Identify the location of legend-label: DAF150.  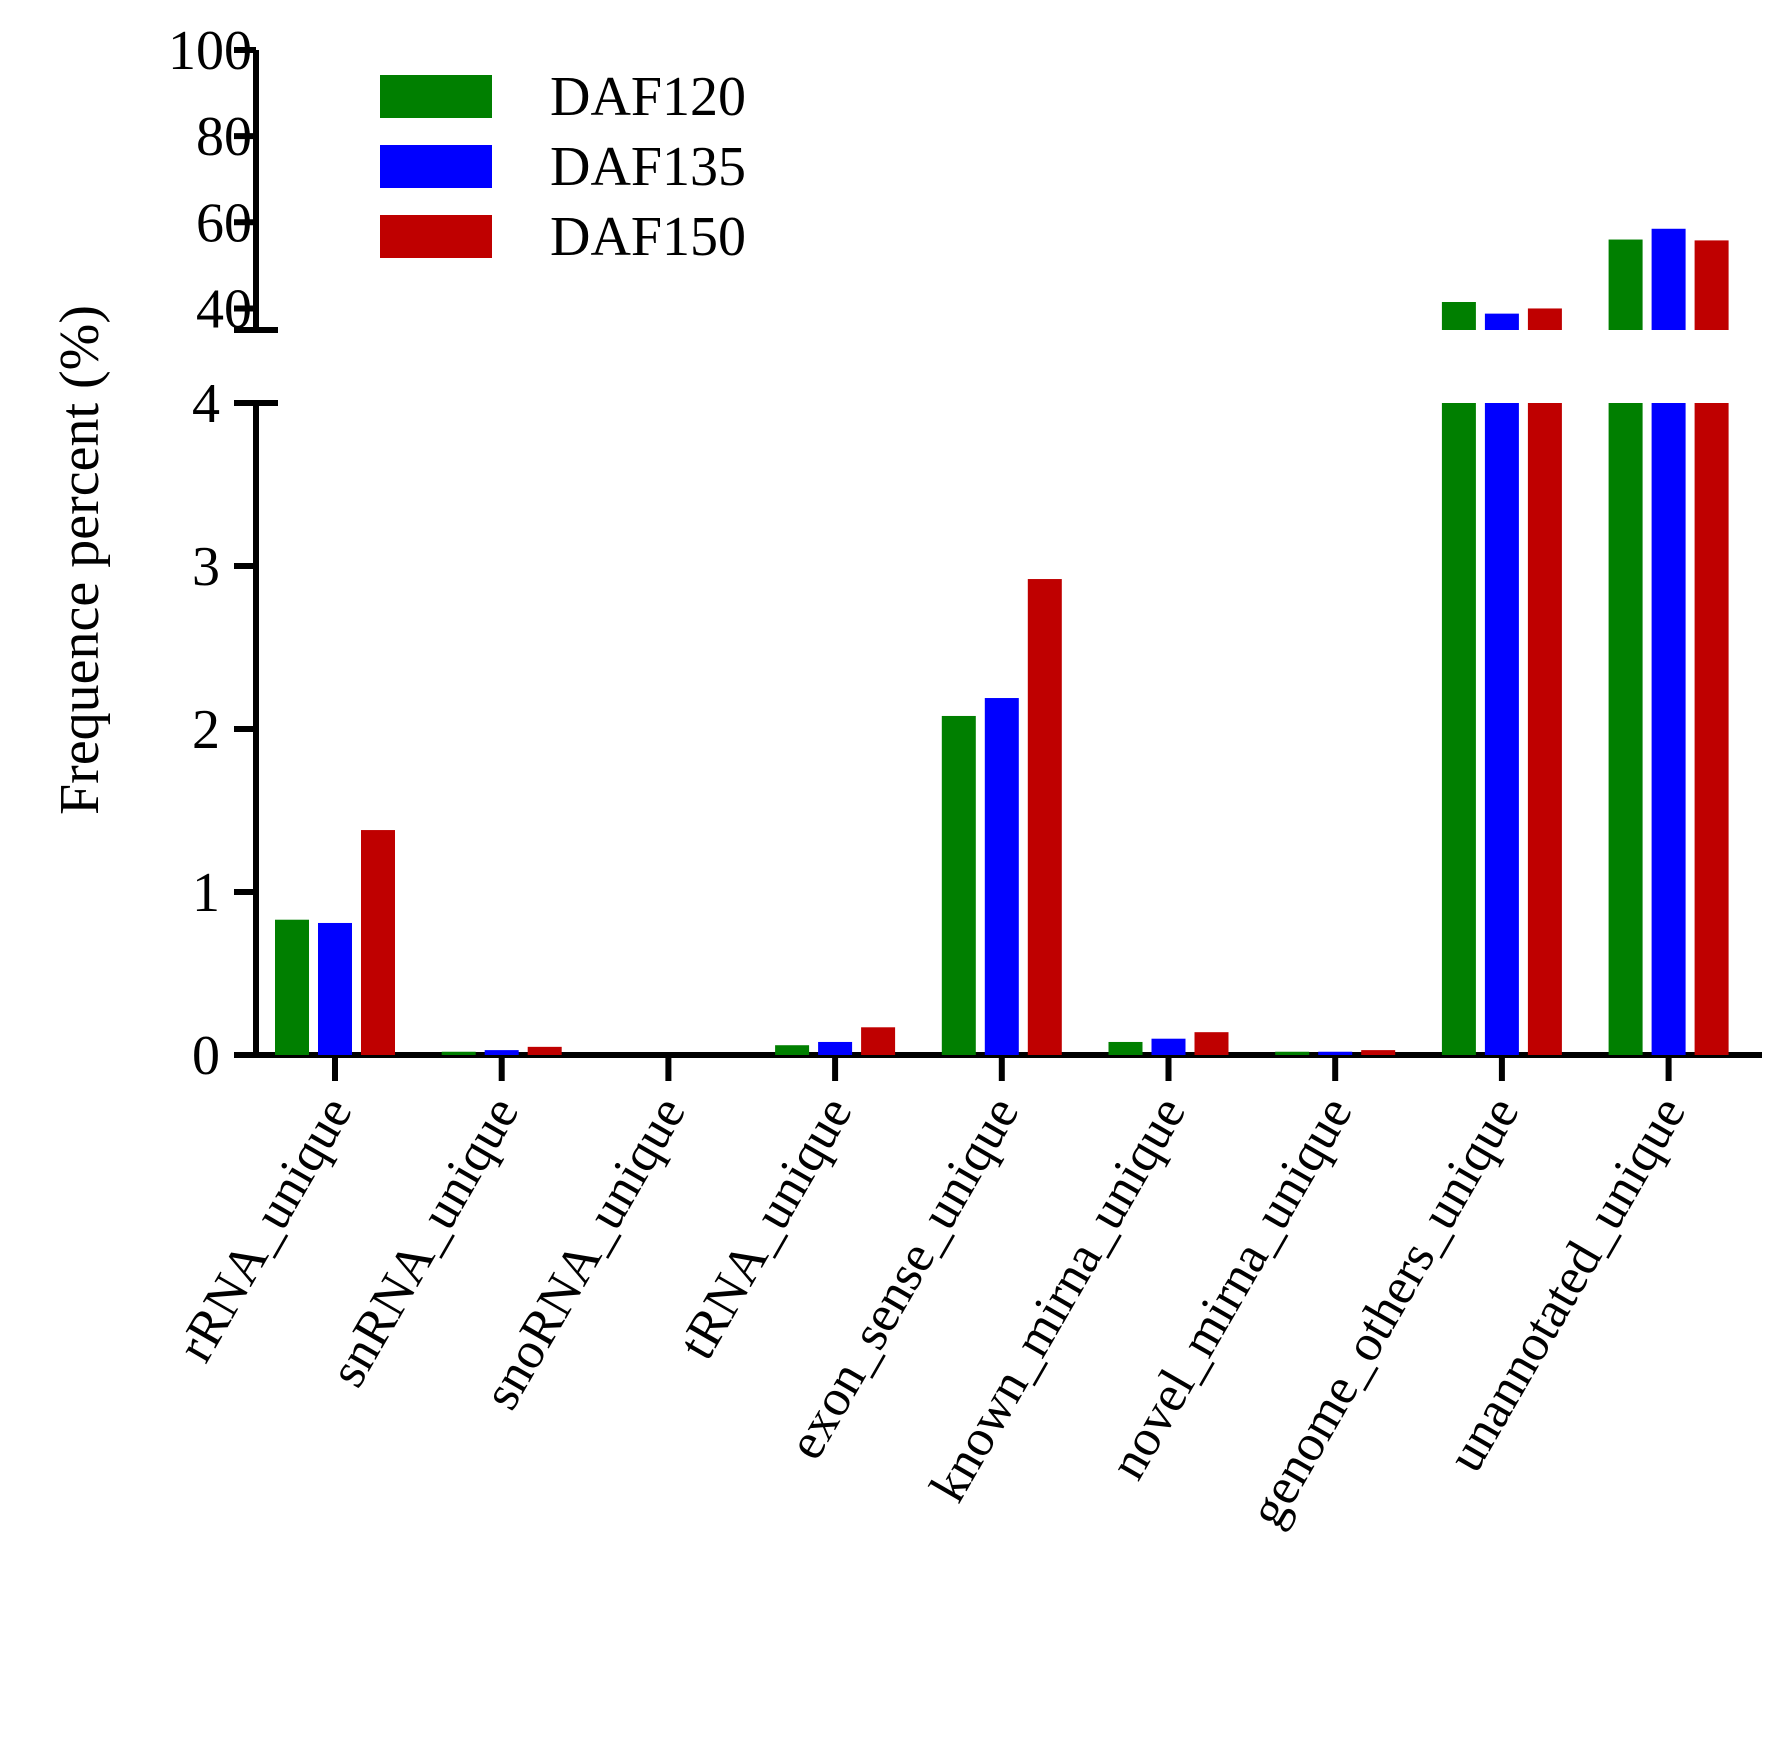
(648, 237).